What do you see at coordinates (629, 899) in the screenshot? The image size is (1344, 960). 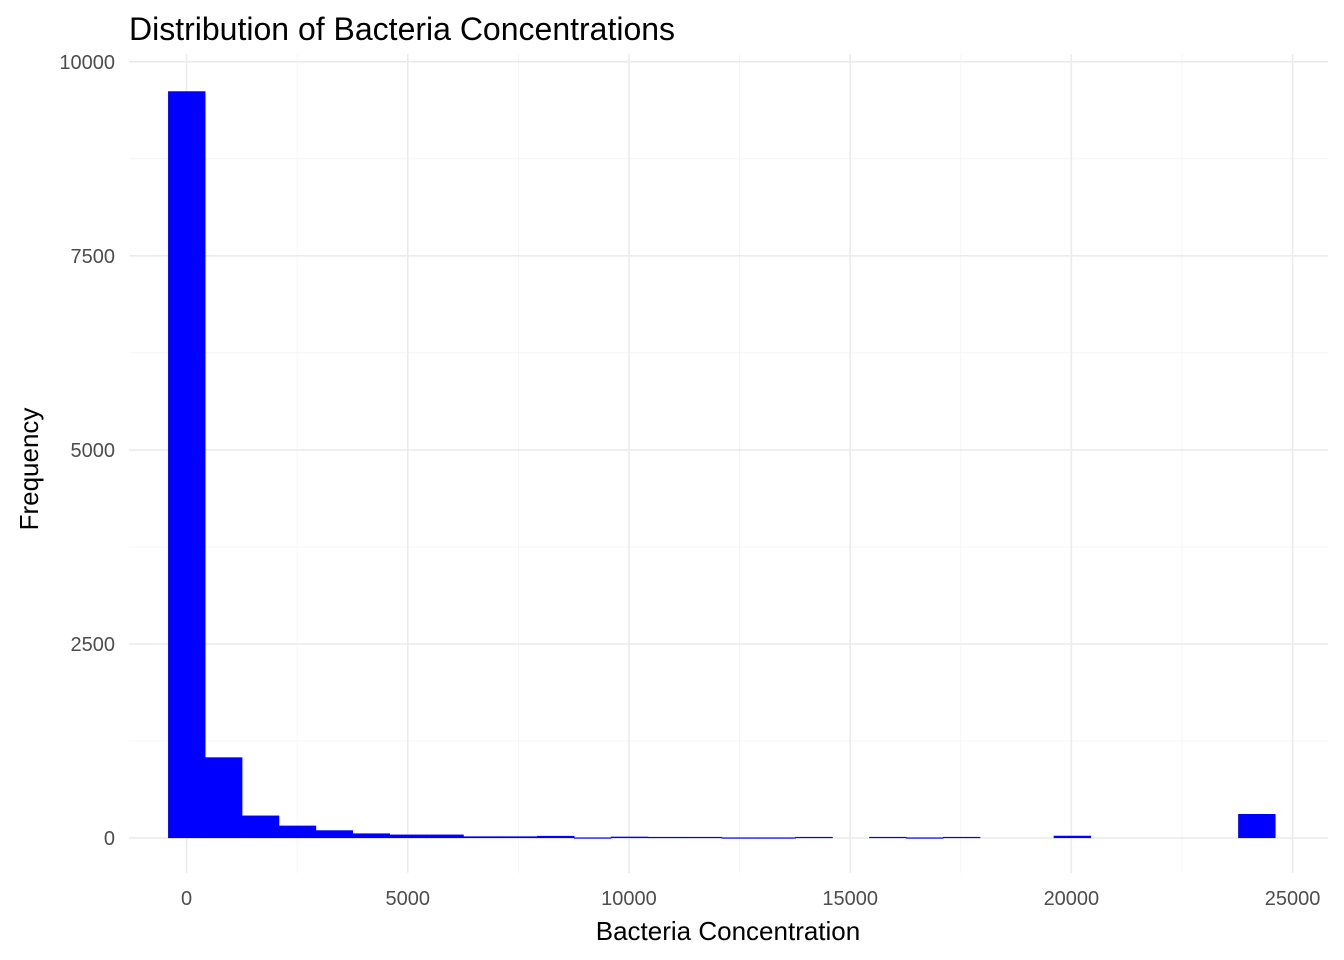 I see `x-tick-label: 10000` at bounding box center [629, 899].